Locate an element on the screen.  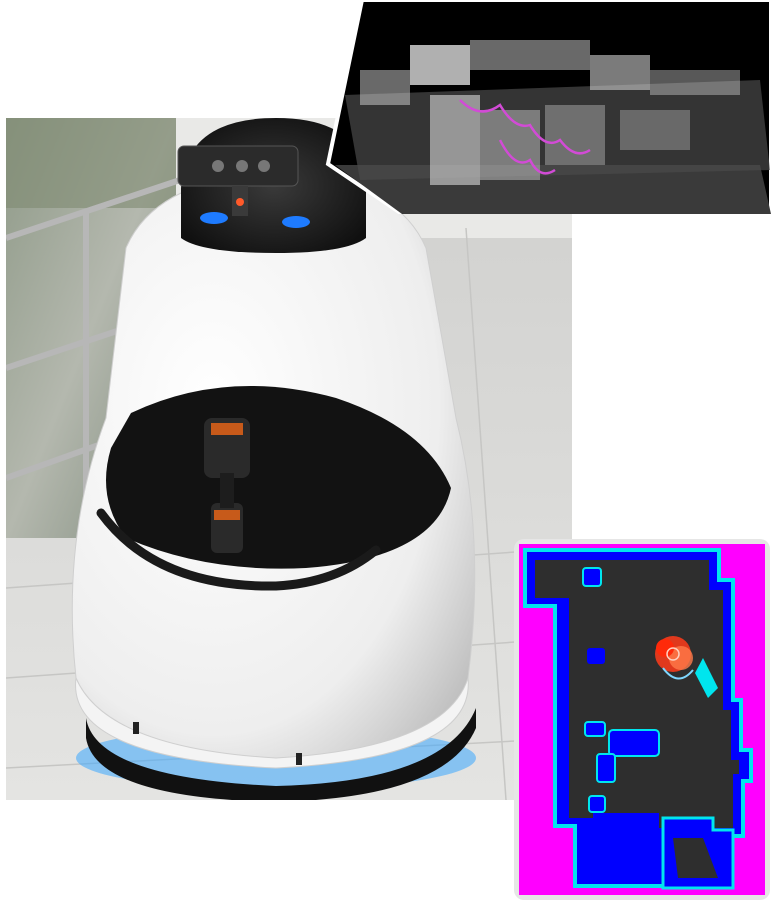
inner-obstacles is located at coordinates (658, 728).